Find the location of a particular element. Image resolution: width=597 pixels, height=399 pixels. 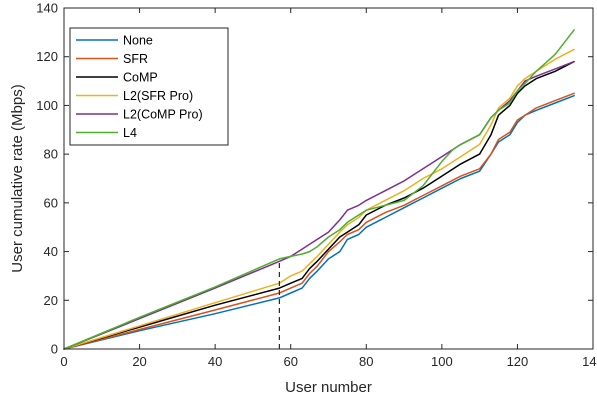

x-tick-label: 100 is located at coordinates (442, 361).